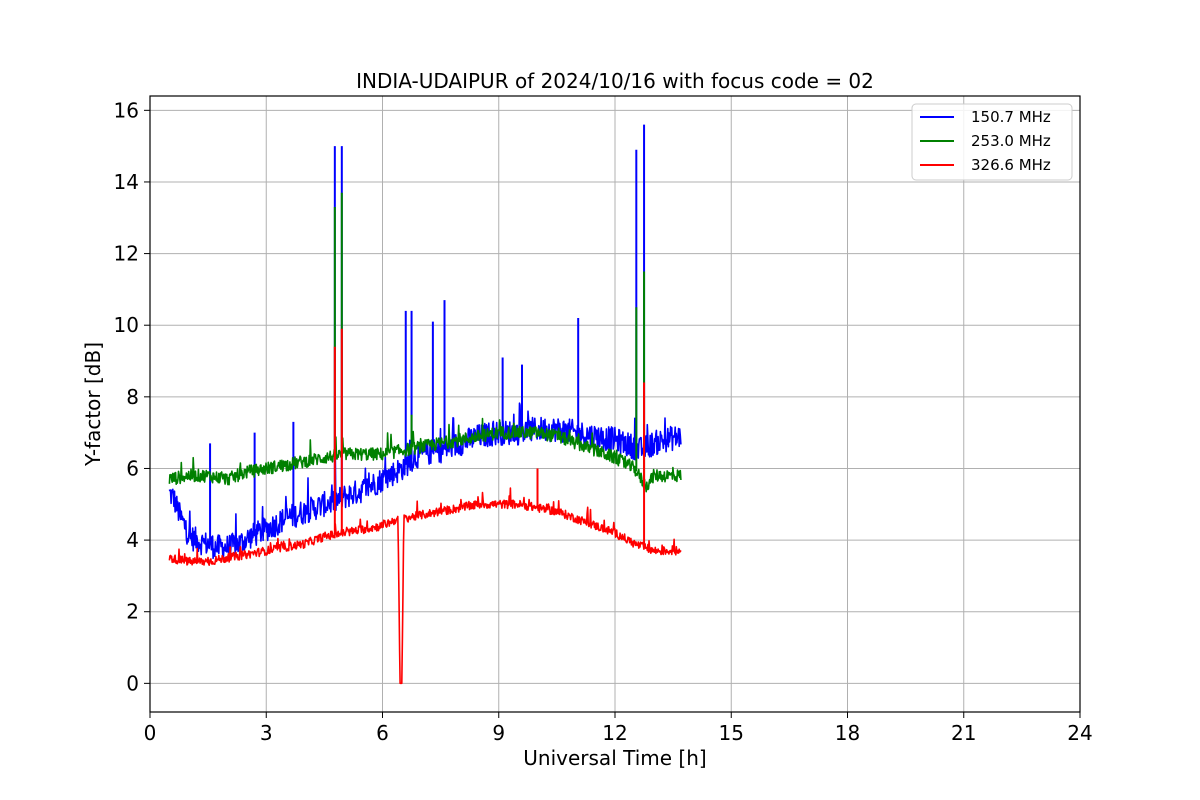 This screenshot has height=800, width=1200. What do you see at coordinates (132, 683) in the screenshot?
I see `y-tick-label: 0` at bounding box center [132, 683].